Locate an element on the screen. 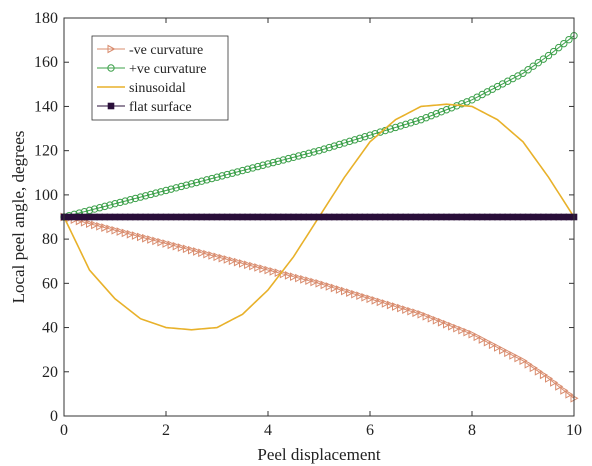 The height and width of the screenshot is (466, 592). legend-label: -ve curvature is located at coordinates (166, 50).